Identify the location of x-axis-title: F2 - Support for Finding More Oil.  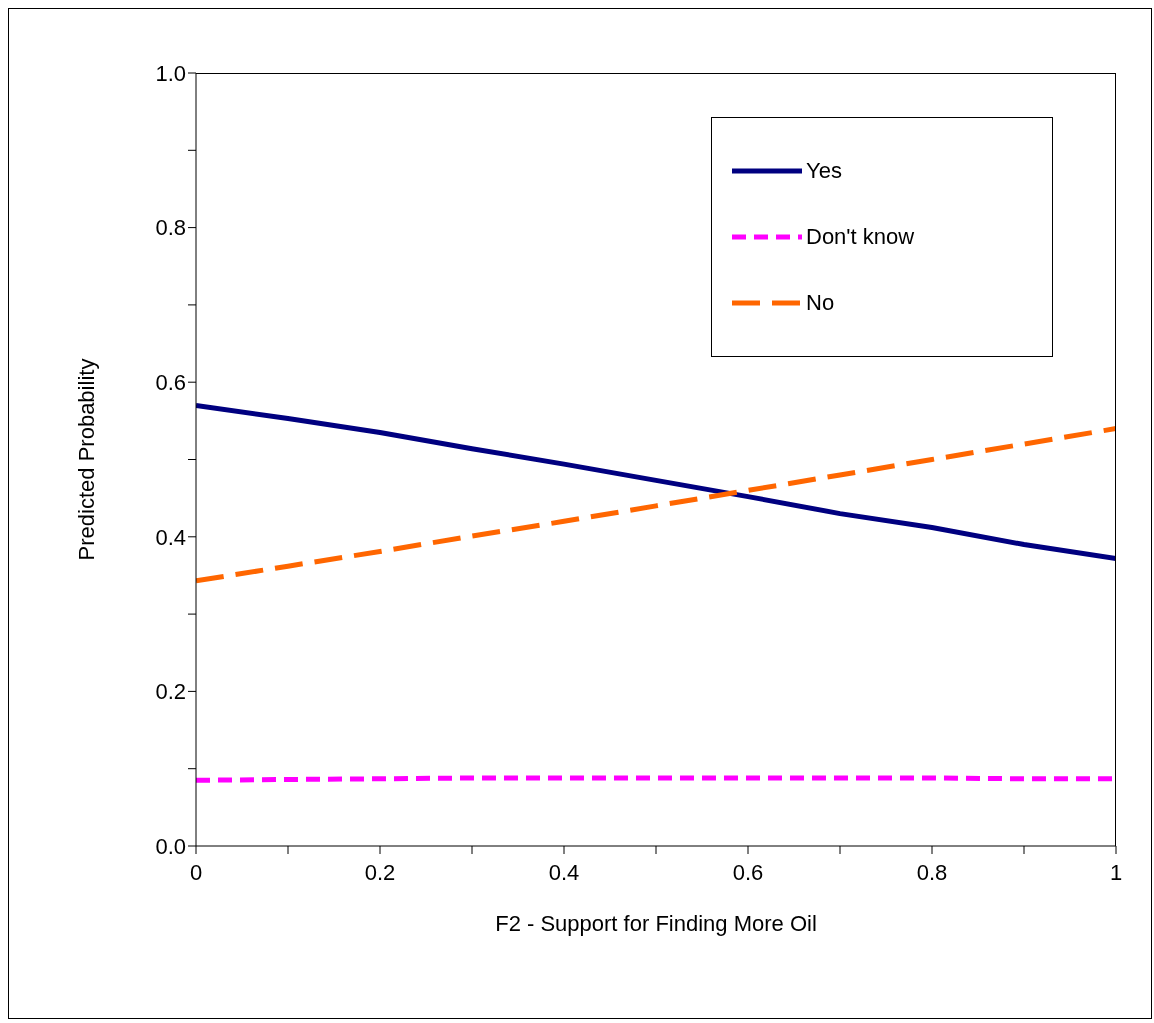
(656, 923).